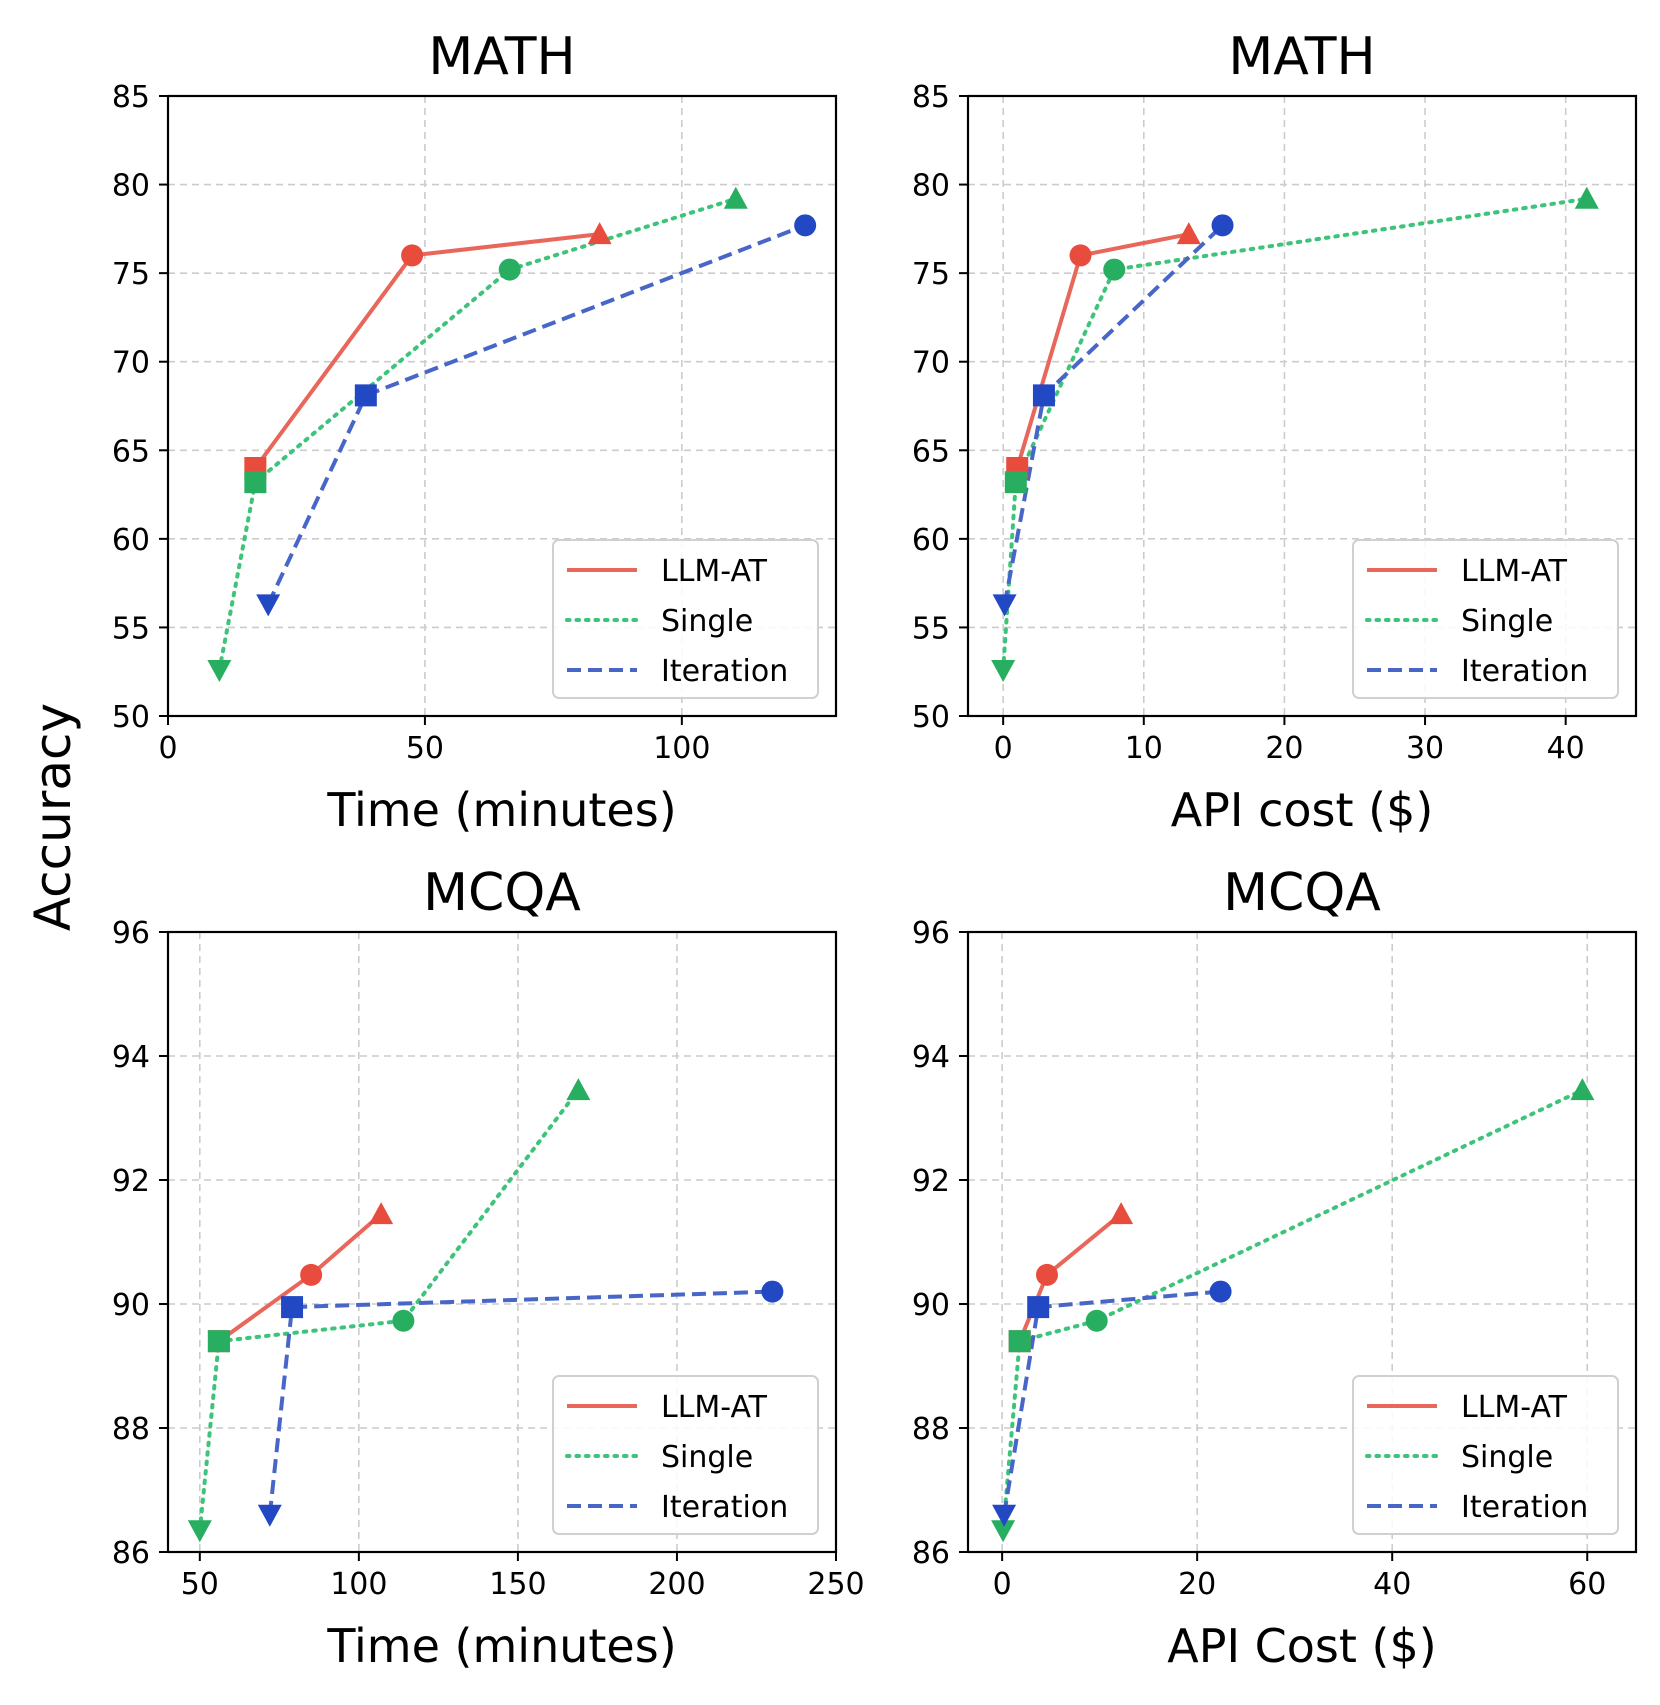 This screenshot has width=1660, height=1705. Describe the element at coordinates (1587, 1584) in the screenshot. I see `x-tick-label: 60` at that location.